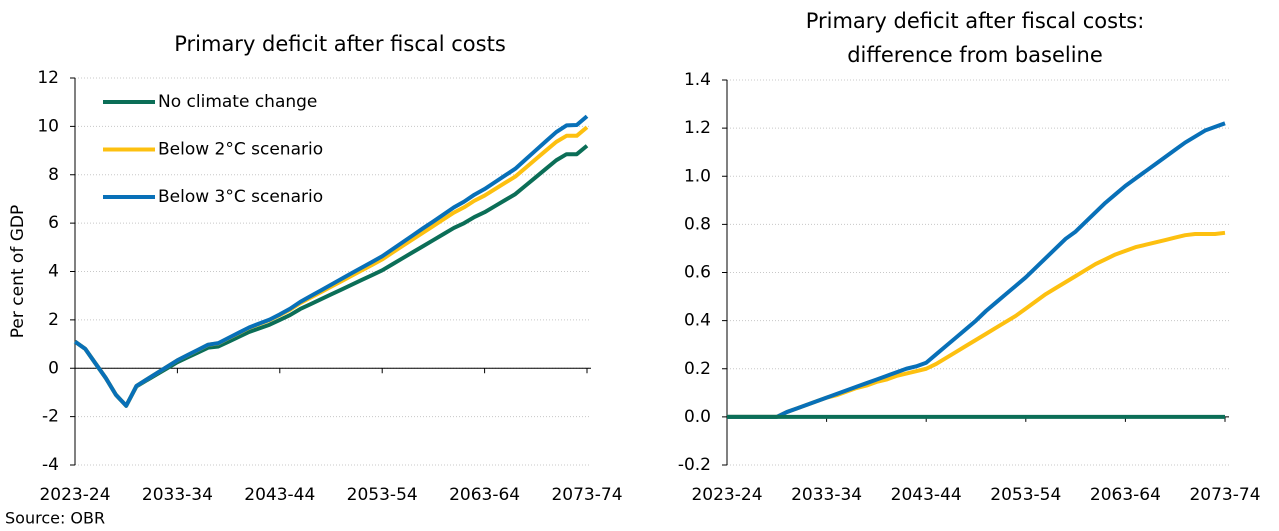  I want to click on legend-label: No climate change, so click(237, 102).